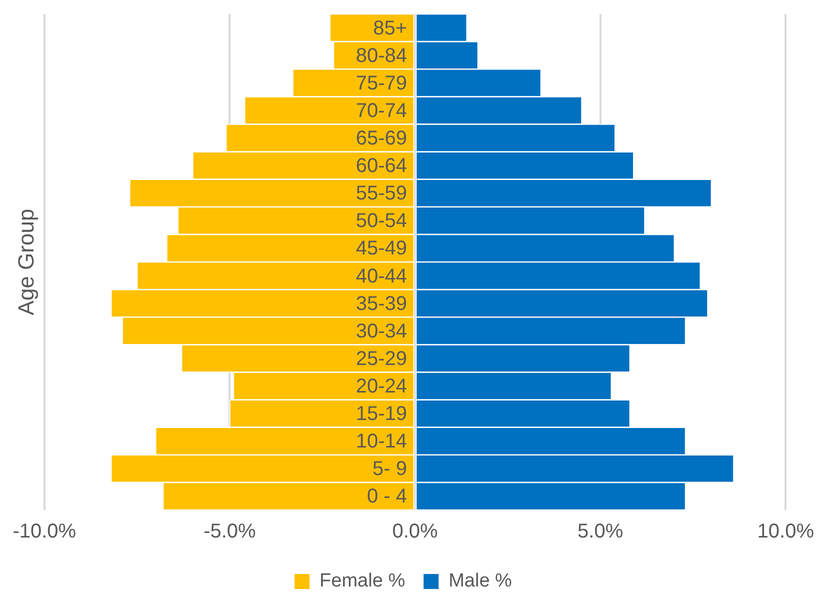 This screenshot has width=824, height=601. What do you see at coordinates (382, 359) in the screenshot?
I see `y-tick-label: 25-29` at bounding box center [382, 359].